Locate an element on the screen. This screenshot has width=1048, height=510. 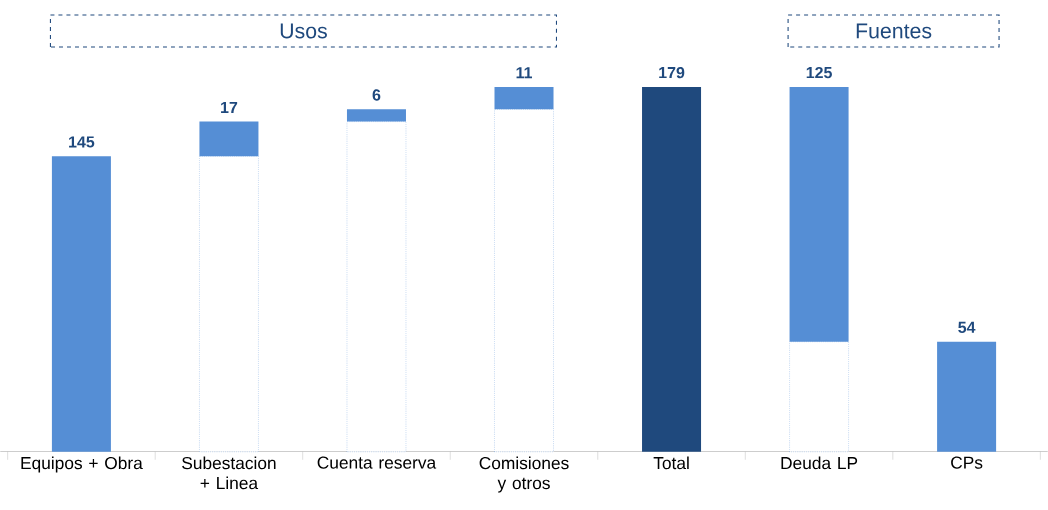
data-label: 179 is located at coordinates (672, 73).